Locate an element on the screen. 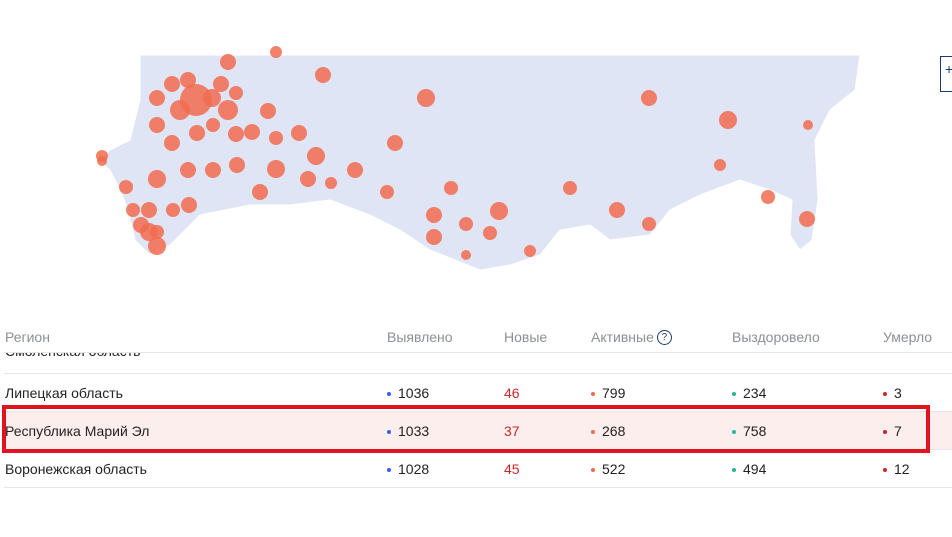  active-value-wrap: 268 is located at coordinates (608, 431).